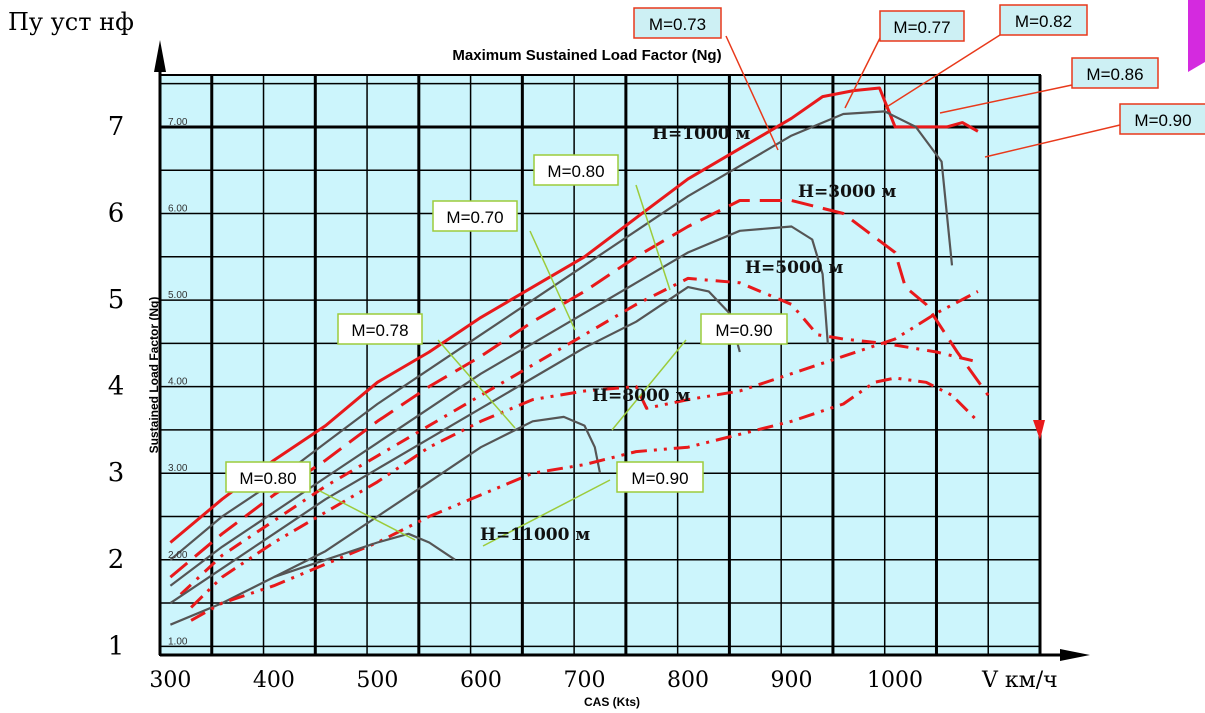 The width and height of the screenshot is (1205, 713). I want to click on left-axis-title: Пу уст нф, so click(71, 22).